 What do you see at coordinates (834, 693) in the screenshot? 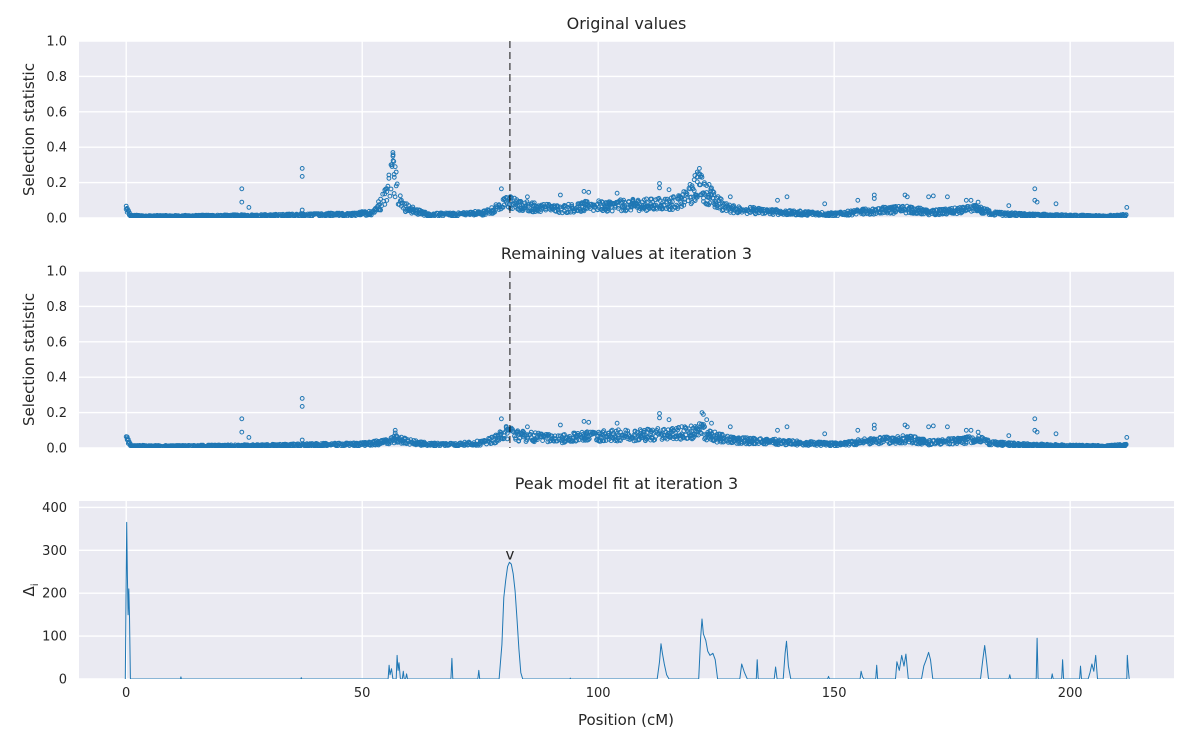
I see `x-tick-label: 150` at bounding box center [834, 693].